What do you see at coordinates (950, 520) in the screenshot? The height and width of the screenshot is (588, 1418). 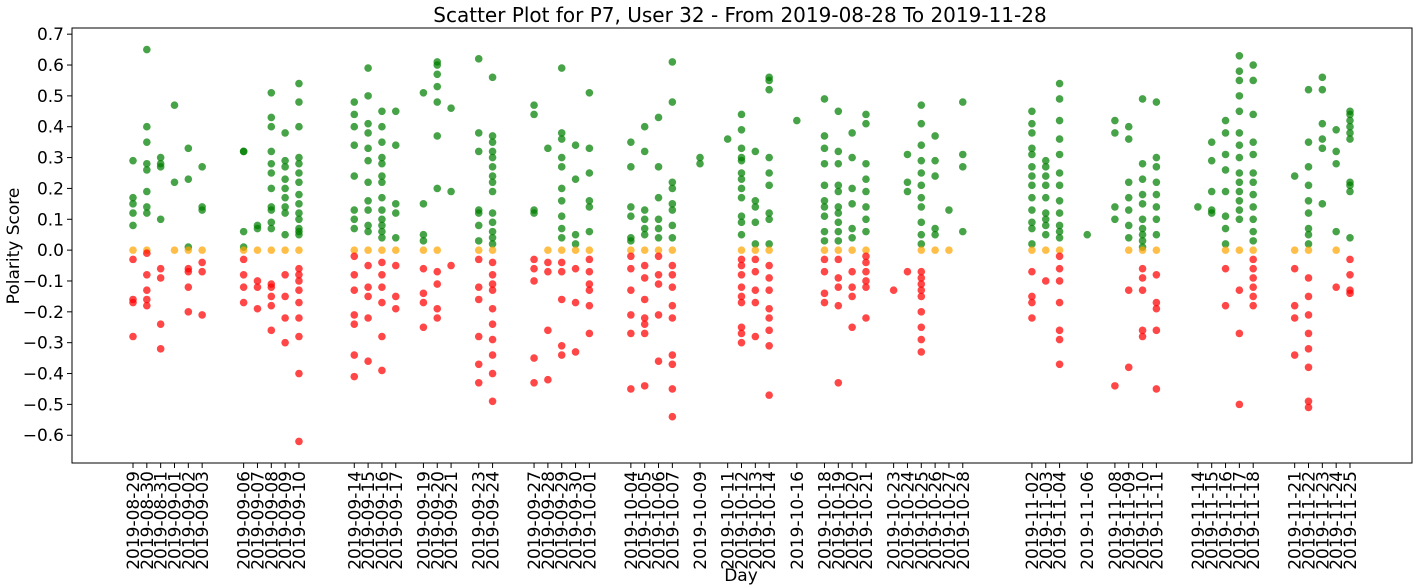 I see `x-tick-label: 2019-10-27` at bounding box center [950, 520].